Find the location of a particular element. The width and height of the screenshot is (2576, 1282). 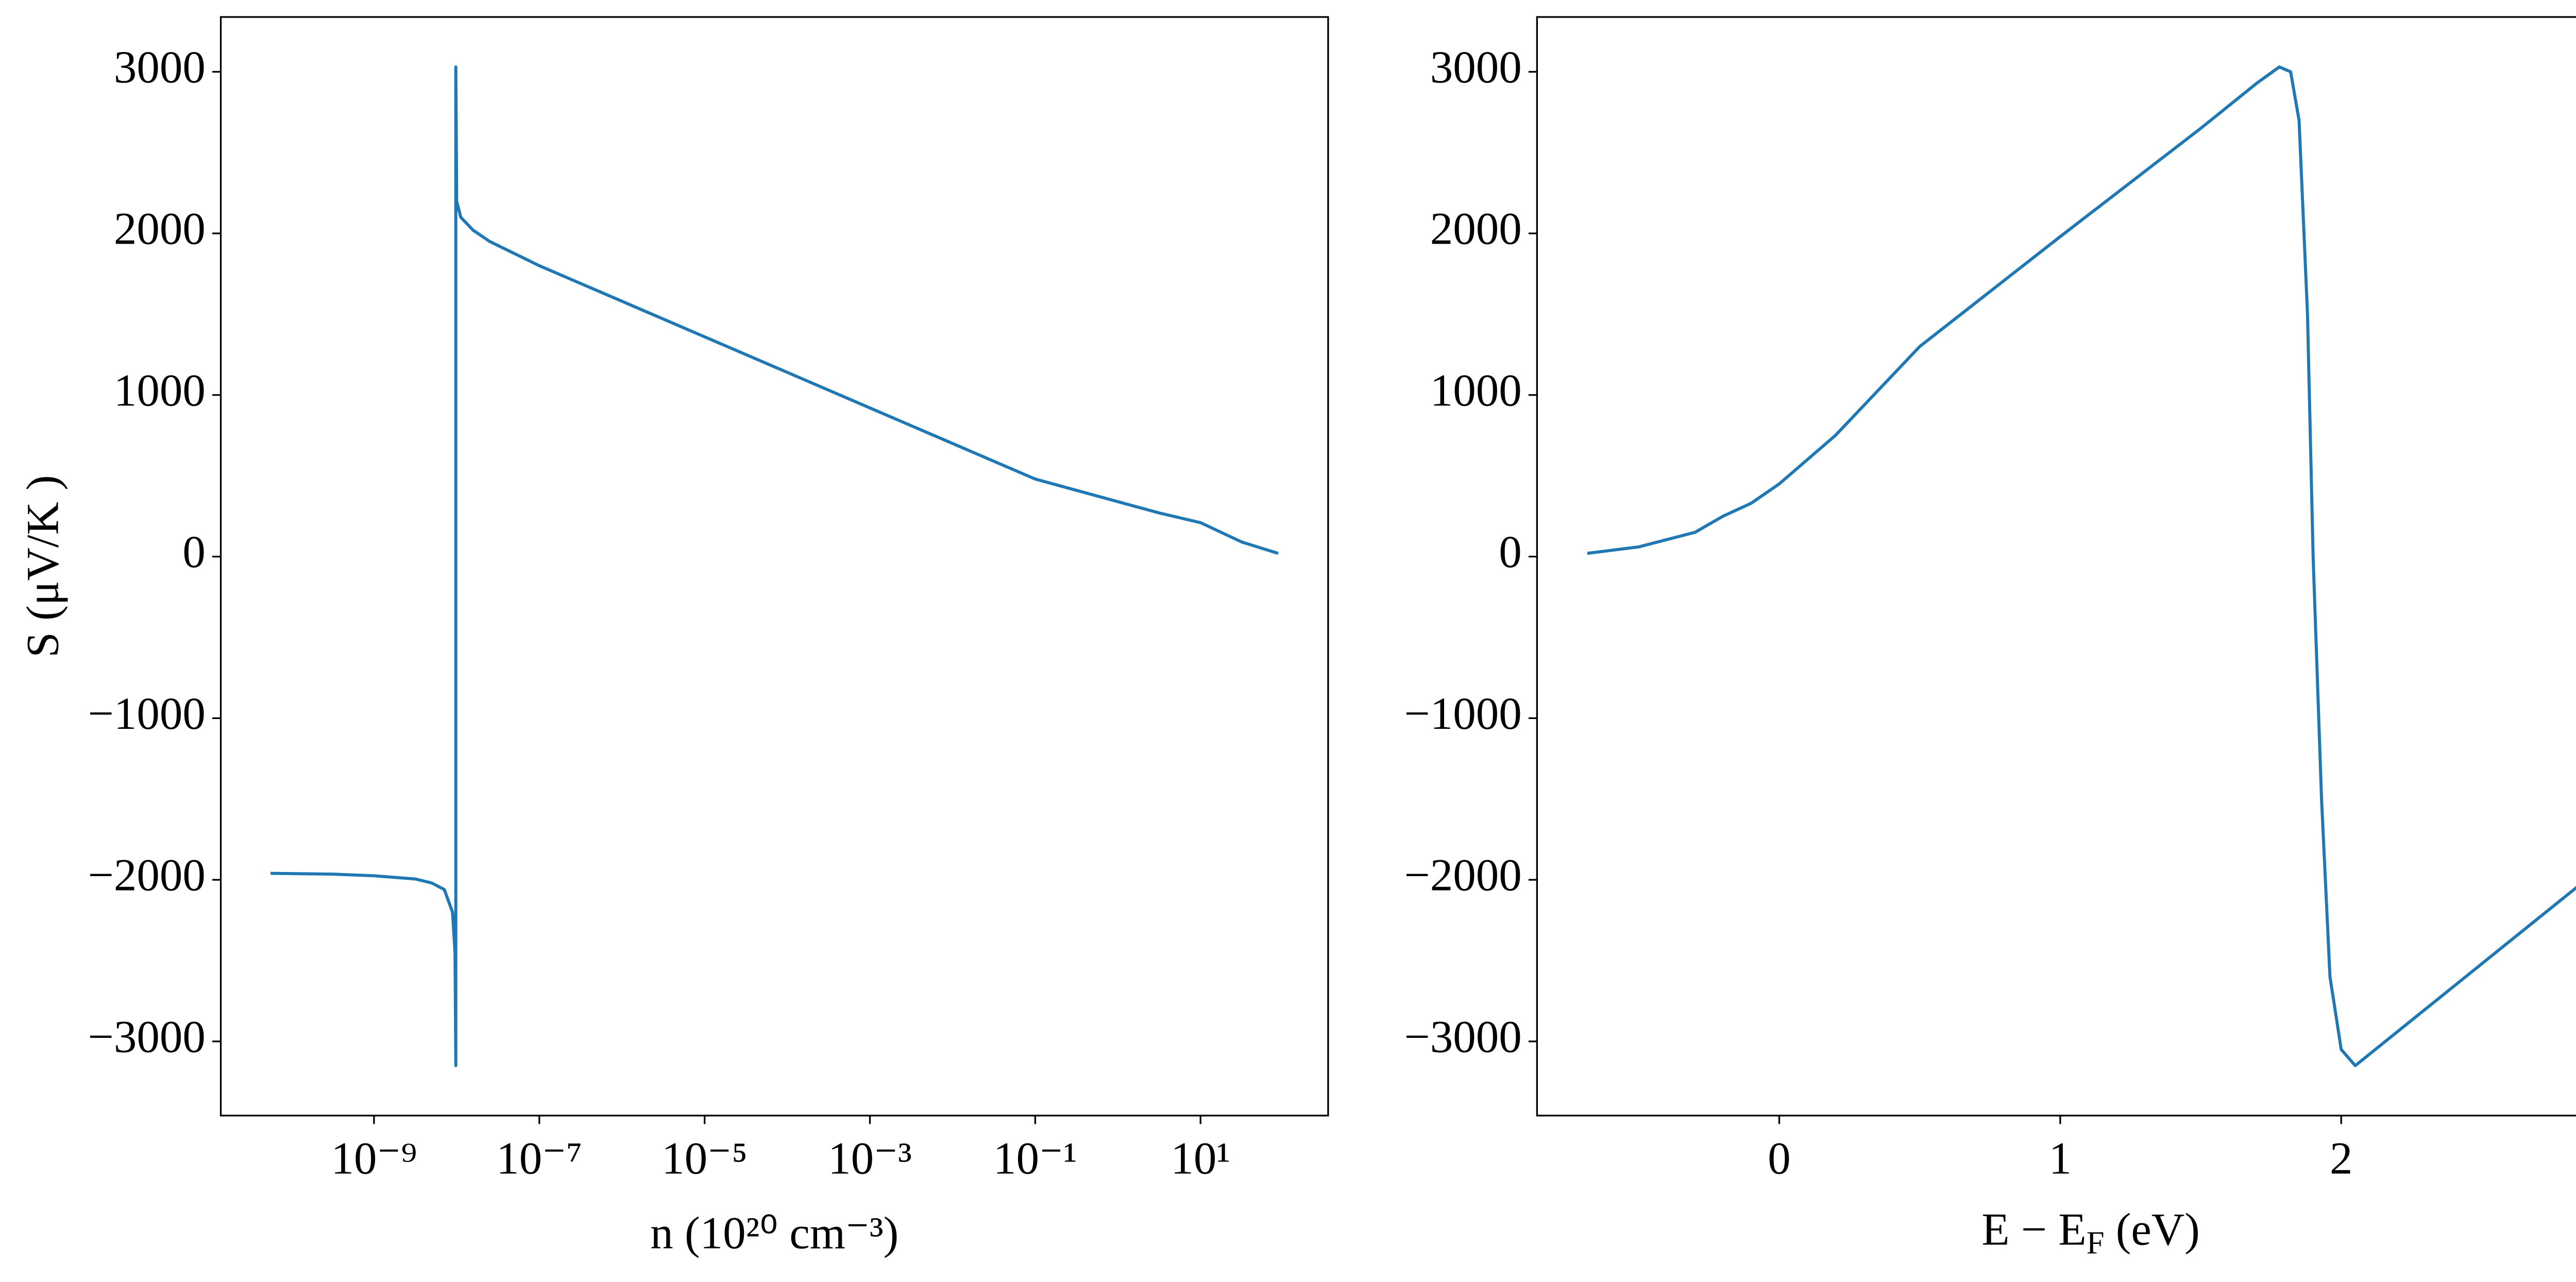

x-axis-label-part: E − E is located at coordinates (2033, 1230).